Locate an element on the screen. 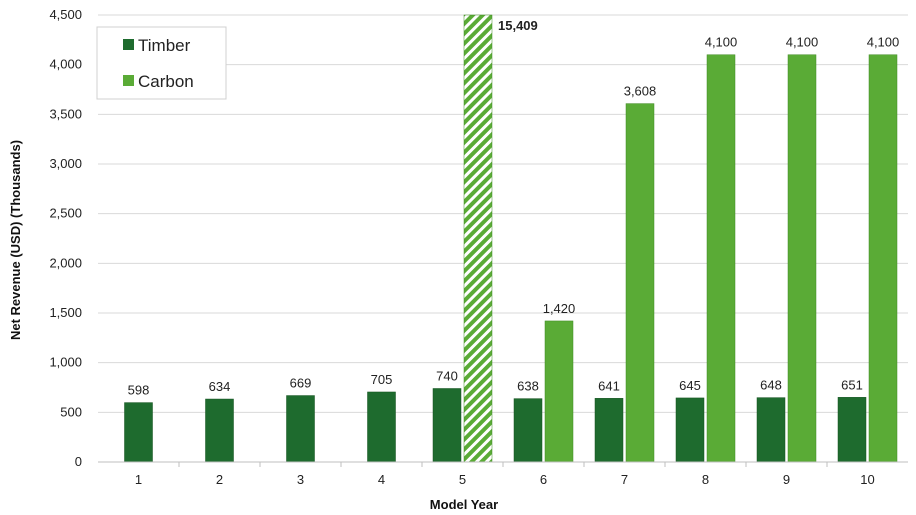 The width and height of the screenshot is (916, 515). y-tick-label: 1,500 is located at coordinates (65, 312).